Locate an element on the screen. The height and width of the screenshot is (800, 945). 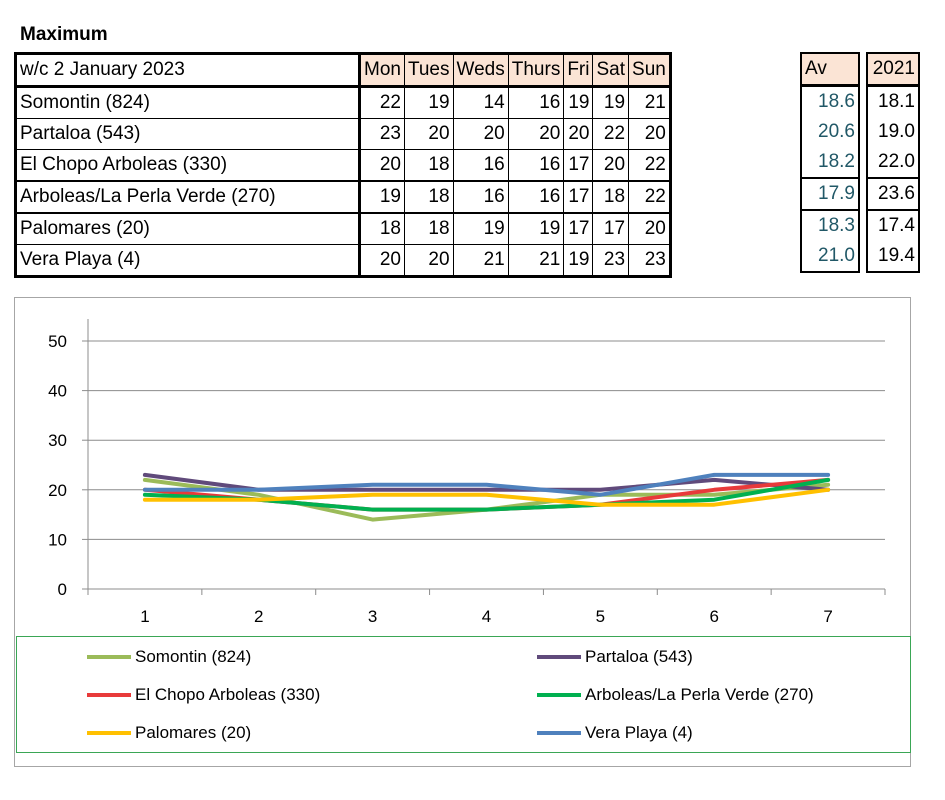
location-name: Vera Playa (4) is located at coordinates (188, 260).